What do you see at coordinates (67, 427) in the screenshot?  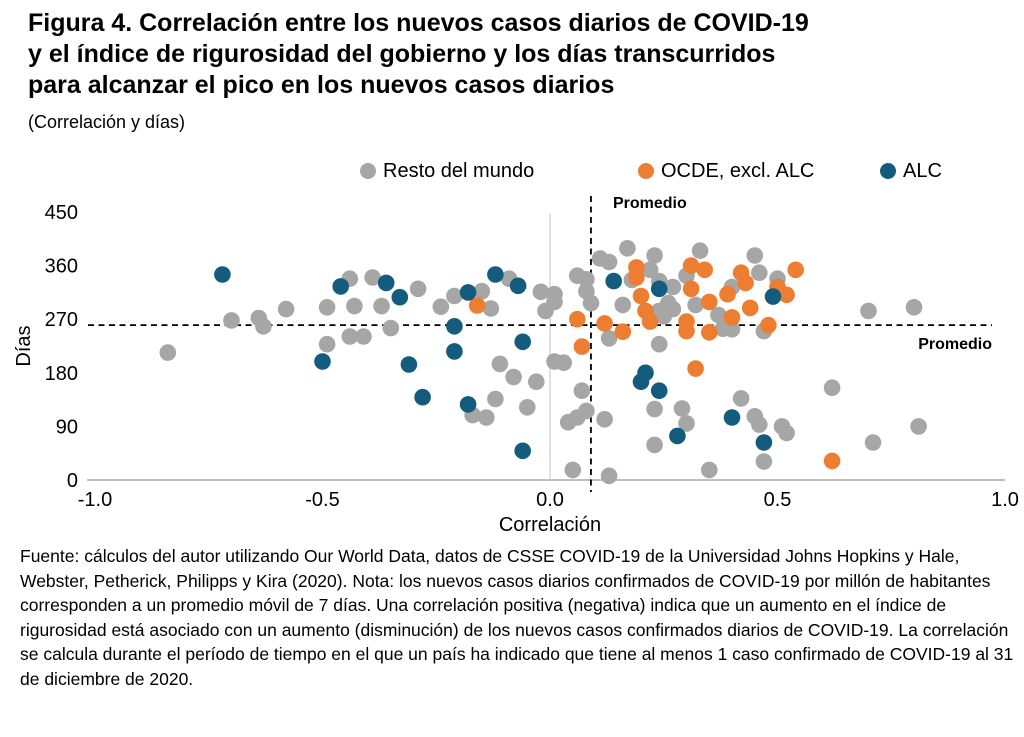 I see `y-tick-label: 90` at bounding box center [67, 427].